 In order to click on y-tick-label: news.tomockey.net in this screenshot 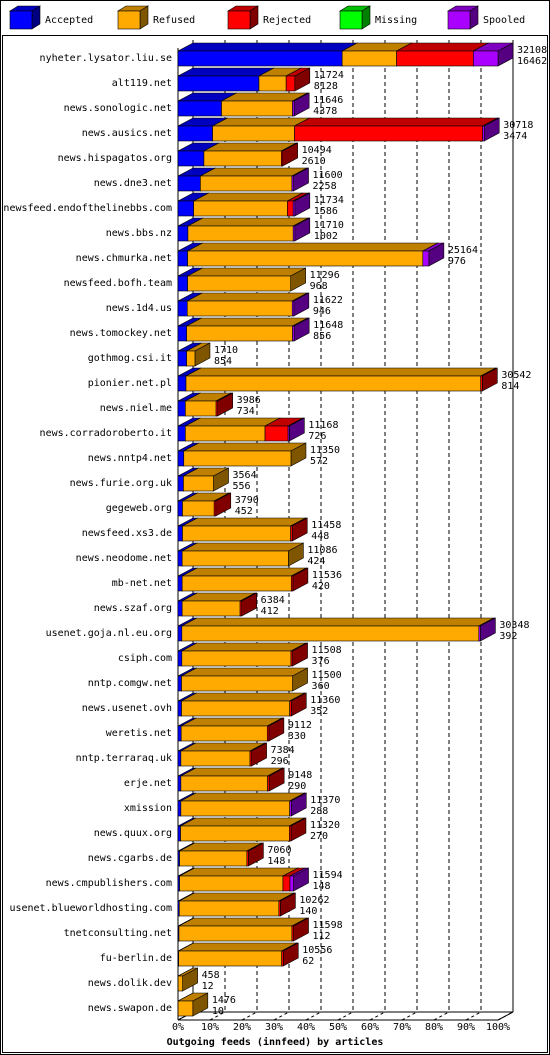, I will do `click(121, 333)`.